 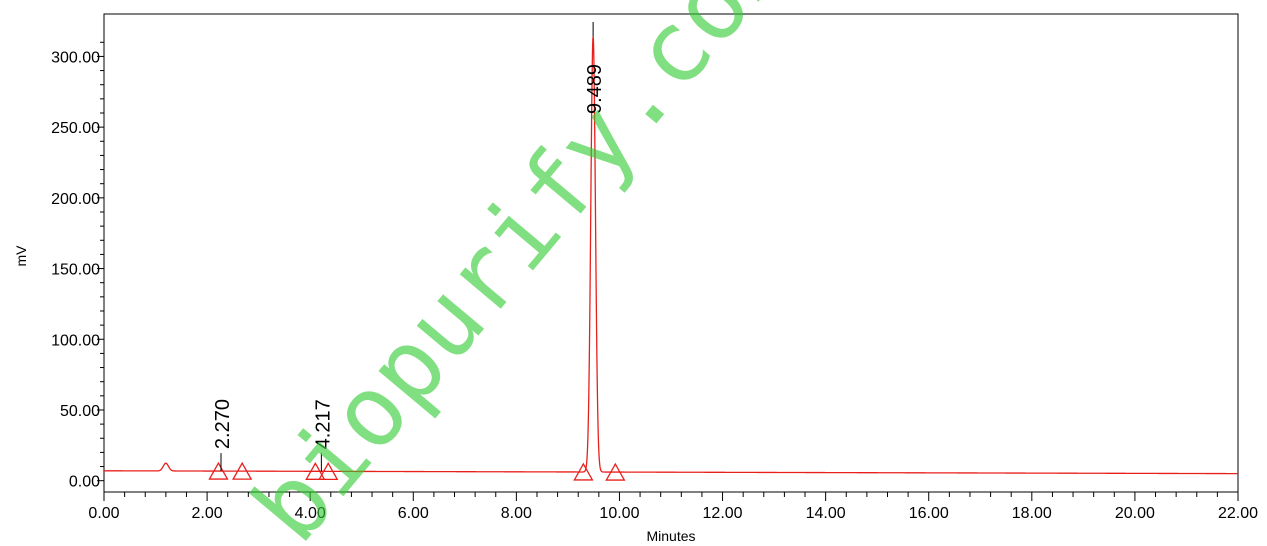 I want to click on x-tick-label: 10.00, so click(x=619, y=513).